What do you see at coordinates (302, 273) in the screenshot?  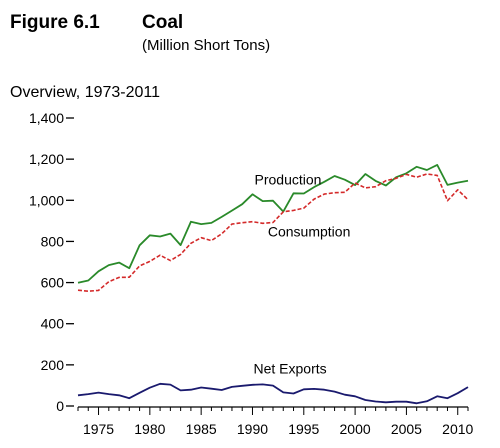 I see `chart-series-labels: Production Consumption Net Exports` at bounding box center [302, 273].